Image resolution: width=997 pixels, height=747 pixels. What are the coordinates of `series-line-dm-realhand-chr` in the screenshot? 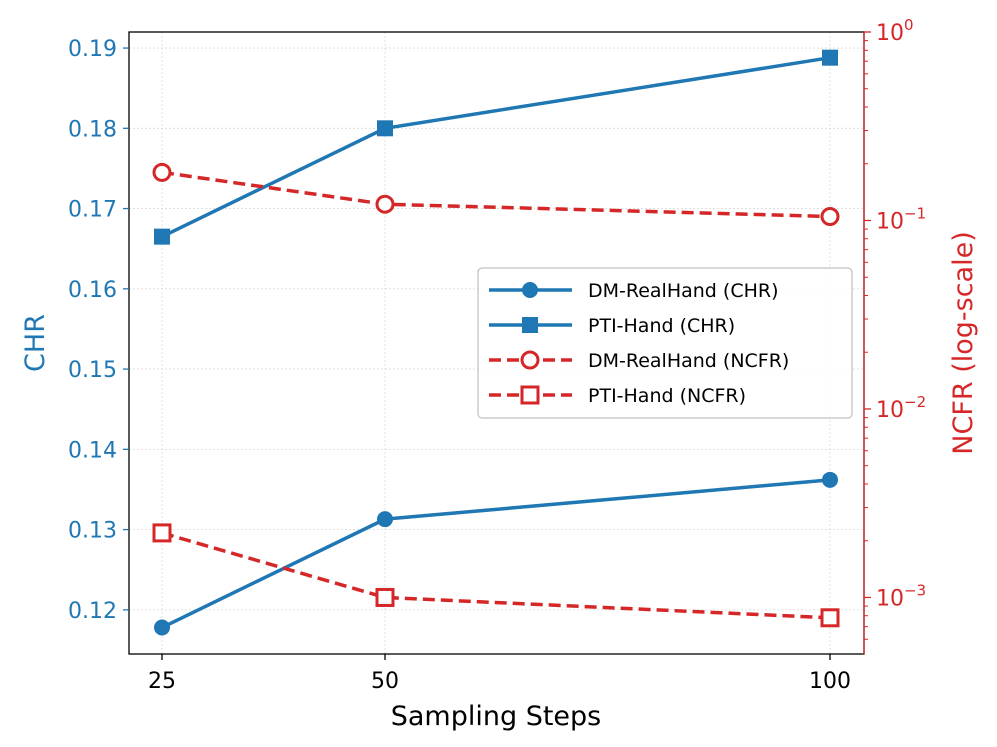 It's located at (496, 554).